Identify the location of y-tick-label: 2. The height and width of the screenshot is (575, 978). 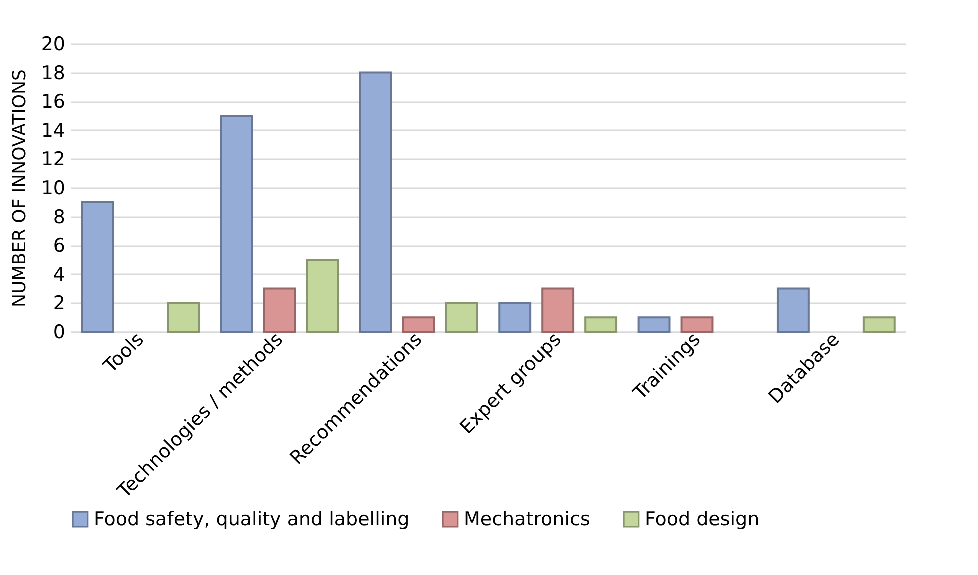
(59, 303).